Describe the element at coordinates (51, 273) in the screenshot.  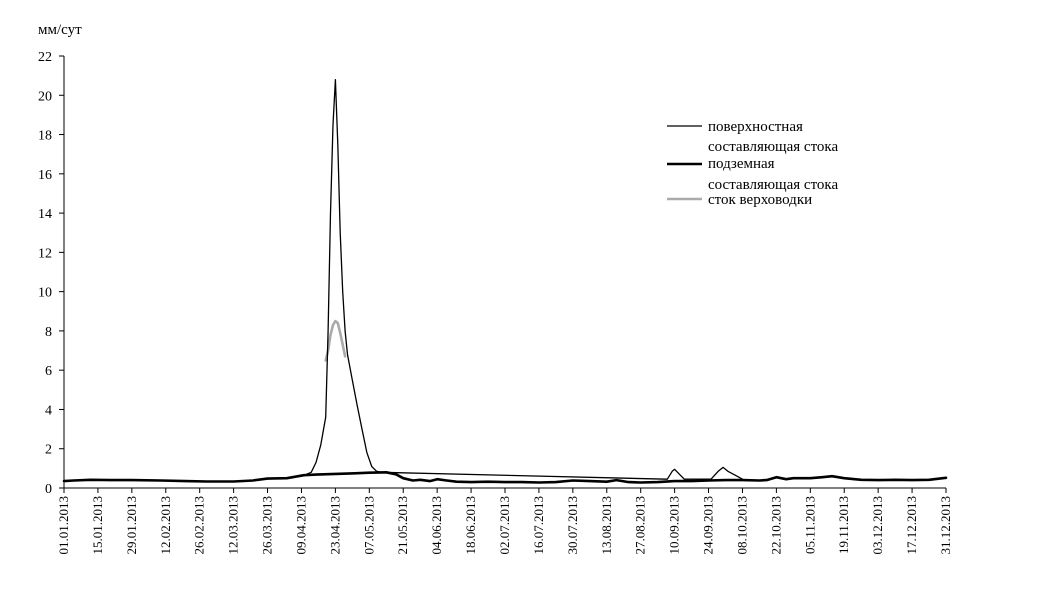
I see `y-ticks: 0 2 4 6 8 10 12 14 16 18 20 22` at that location.